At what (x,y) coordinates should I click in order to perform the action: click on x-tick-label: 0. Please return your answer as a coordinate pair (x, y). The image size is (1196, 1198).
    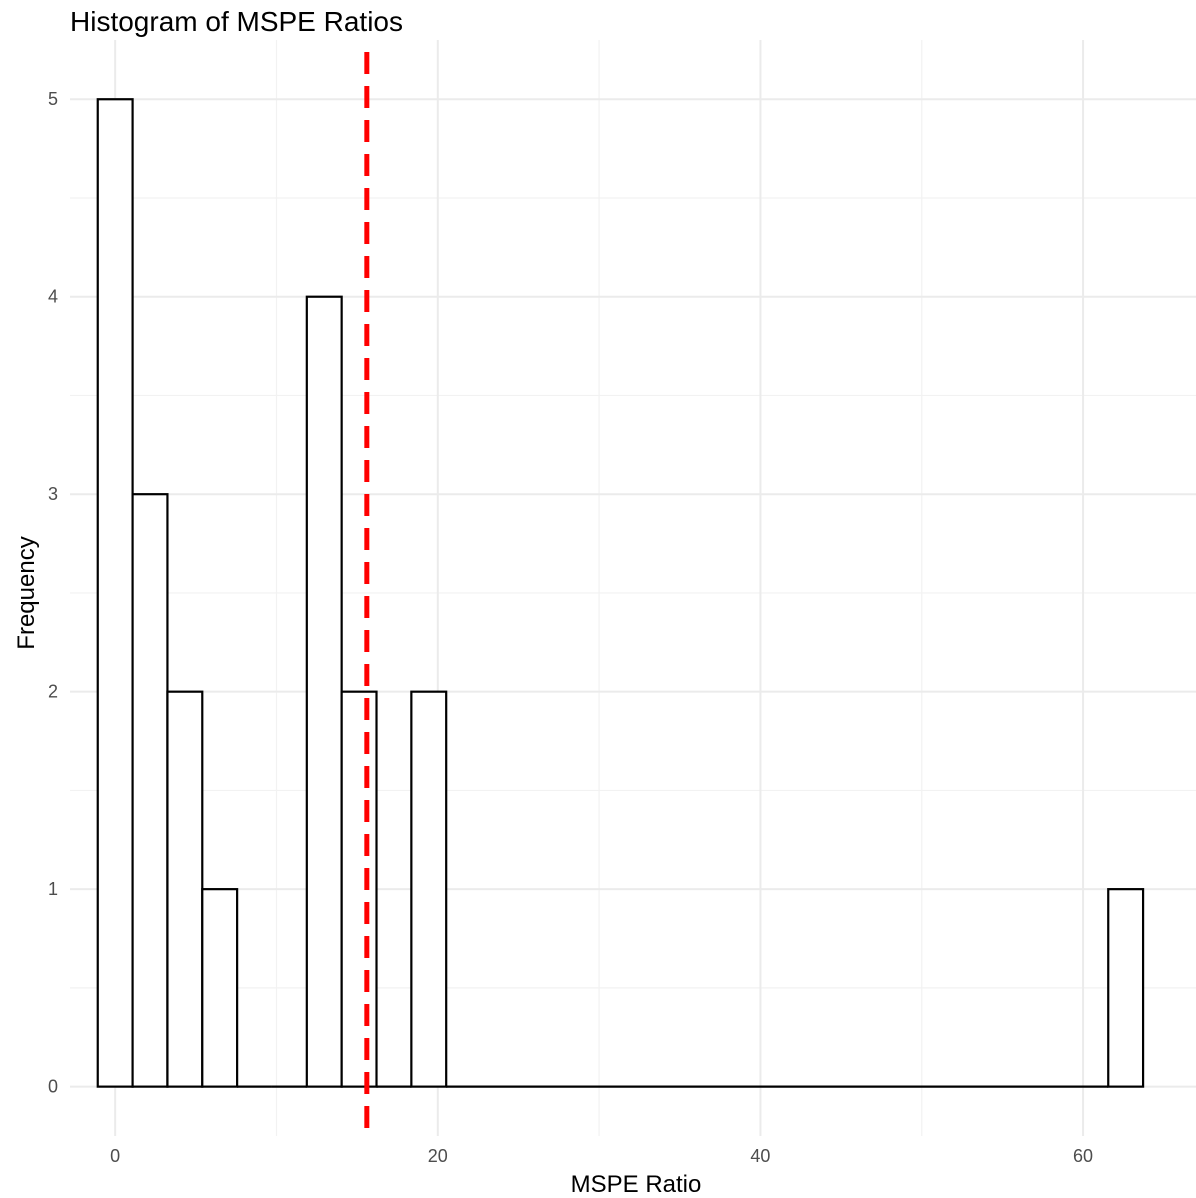
    Looking at the image, I should click on (115, 1156).